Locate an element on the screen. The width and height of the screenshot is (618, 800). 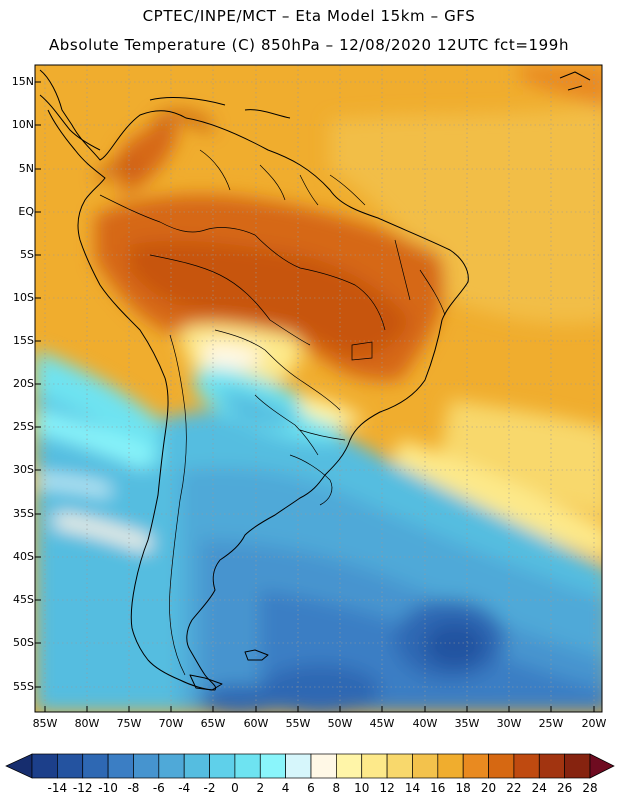
lon-label-85w: 85W is located at coordinates (45, 723).